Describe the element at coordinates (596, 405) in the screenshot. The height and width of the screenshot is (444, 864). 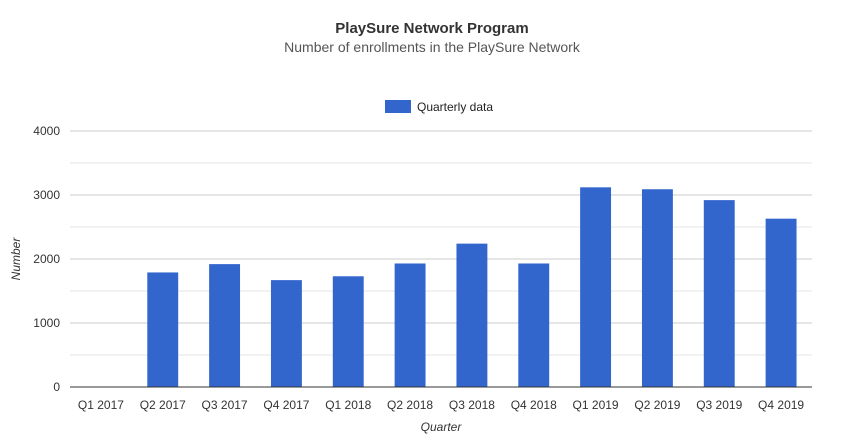
I see `x-tick-label: Q1 2019` at that location.